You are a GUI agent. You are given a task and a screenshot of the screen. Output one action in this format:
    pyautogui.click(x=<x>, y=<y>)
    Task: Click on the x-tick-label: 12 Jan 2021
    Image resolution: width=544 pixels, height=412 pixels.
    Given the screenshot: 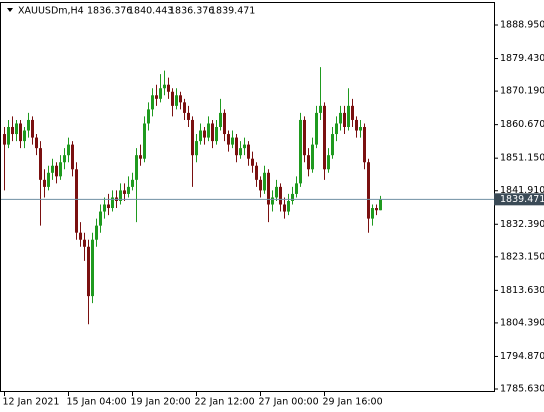 What is the action you would take?
    pyautogui.click(x=31, y=402)
    